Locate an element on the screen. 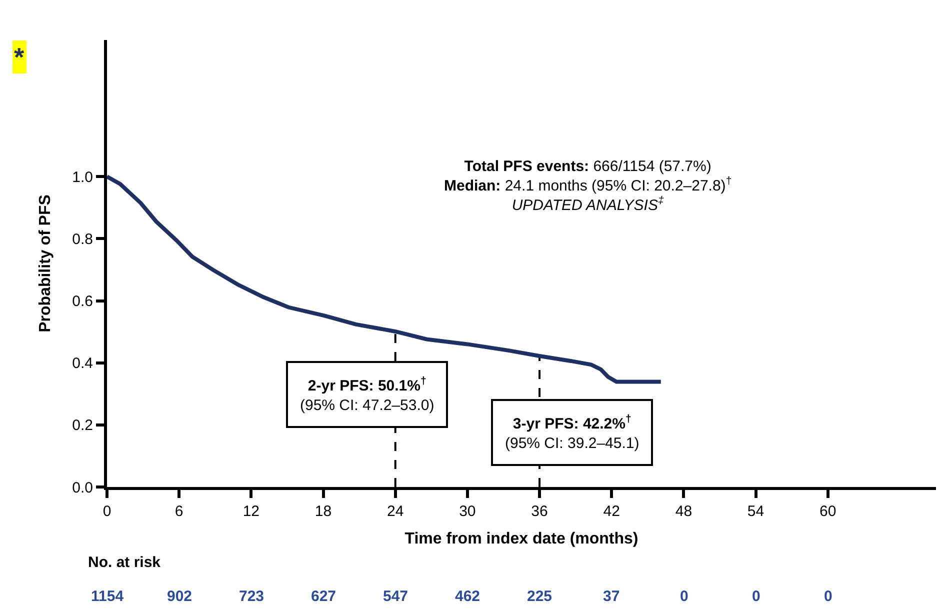  text: 225 is located at coordinates (539, 596).